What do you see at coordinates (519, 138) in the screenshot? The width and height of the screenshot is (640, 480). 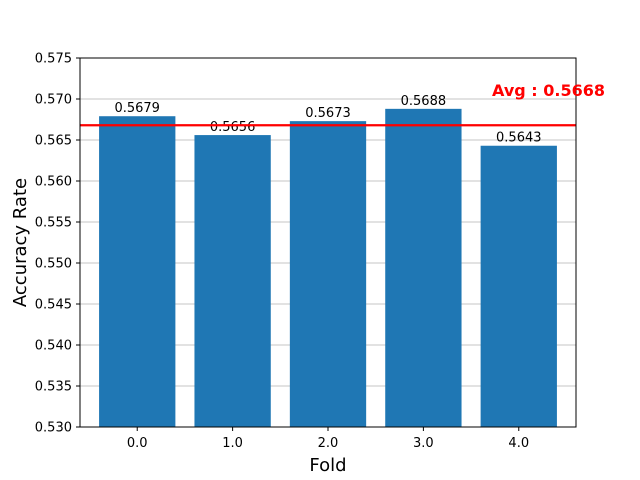 I see `bar-value-label: 0.5643` at bounding box center [519, 138].